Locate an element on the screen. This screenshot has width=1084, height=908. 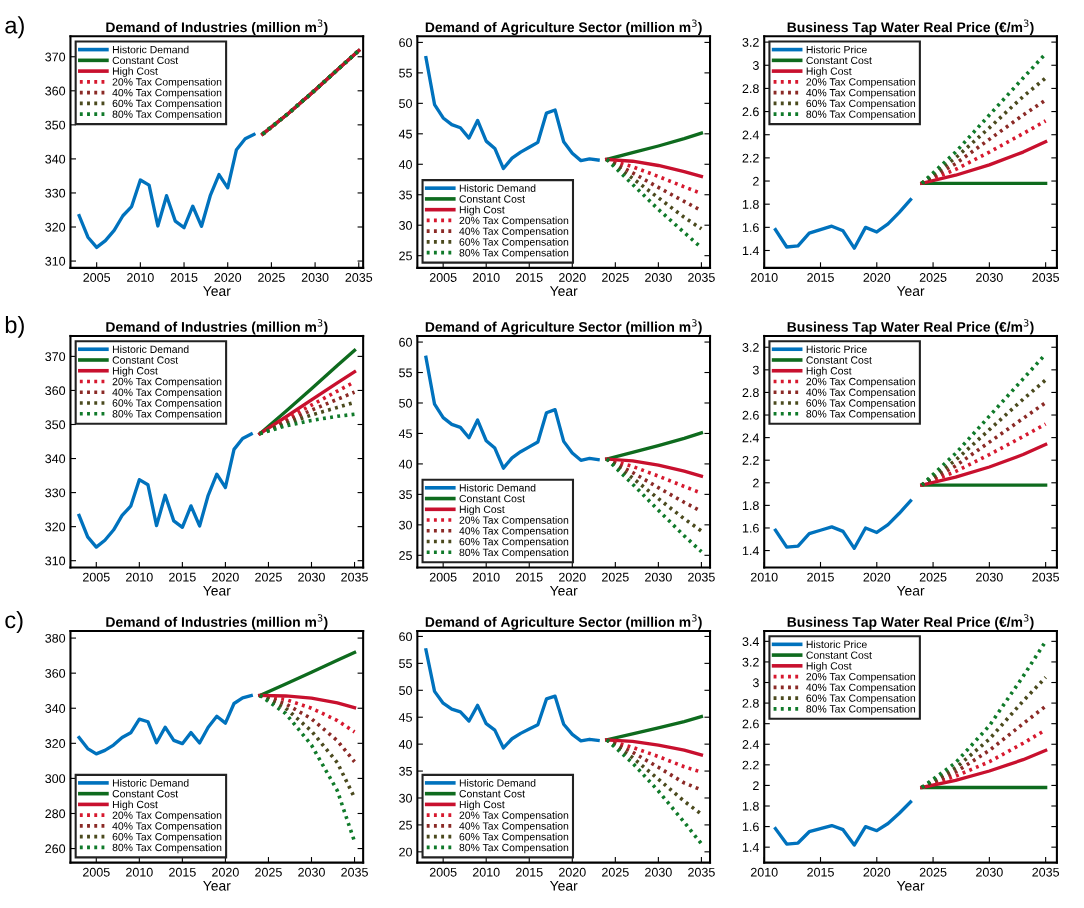
y-tick-label: 320 is located at coordinates (55, 743).